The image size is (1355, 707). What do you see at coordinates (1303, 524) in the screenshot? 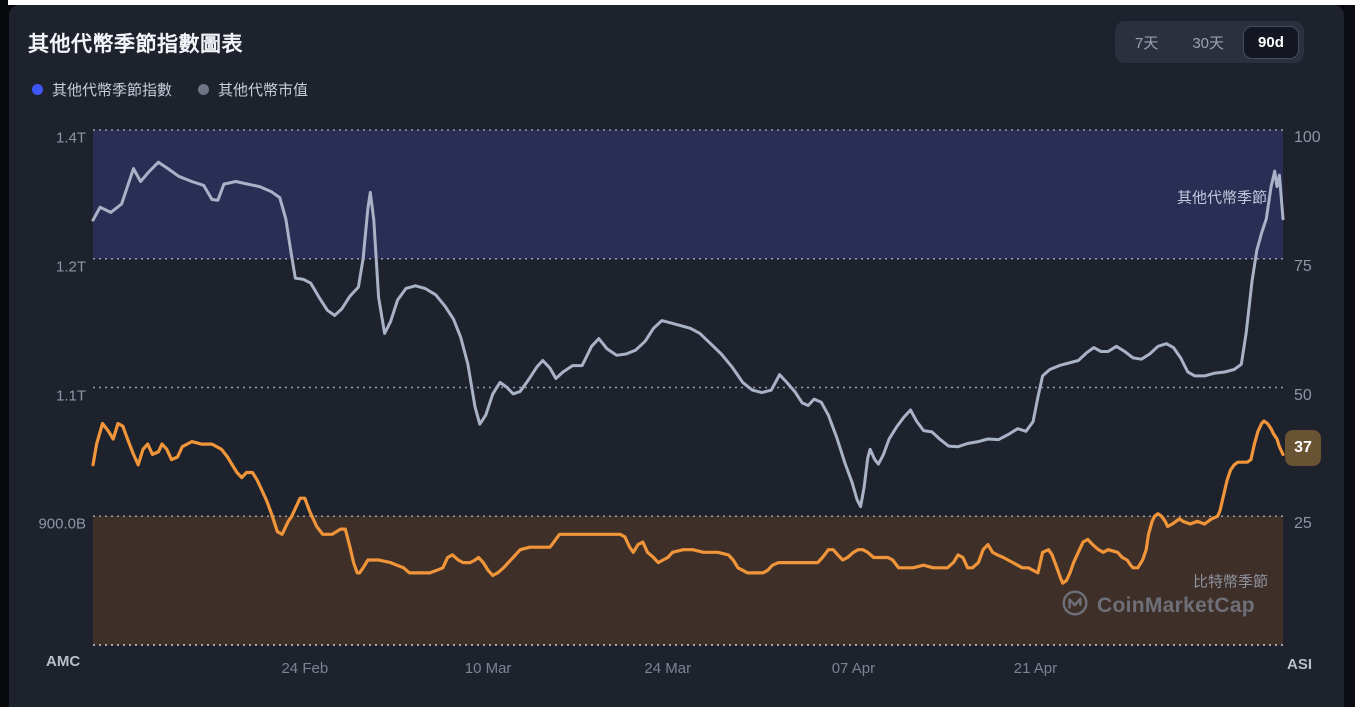
I see `right-axis-tick: 25` at bounding box center [1303, 524].